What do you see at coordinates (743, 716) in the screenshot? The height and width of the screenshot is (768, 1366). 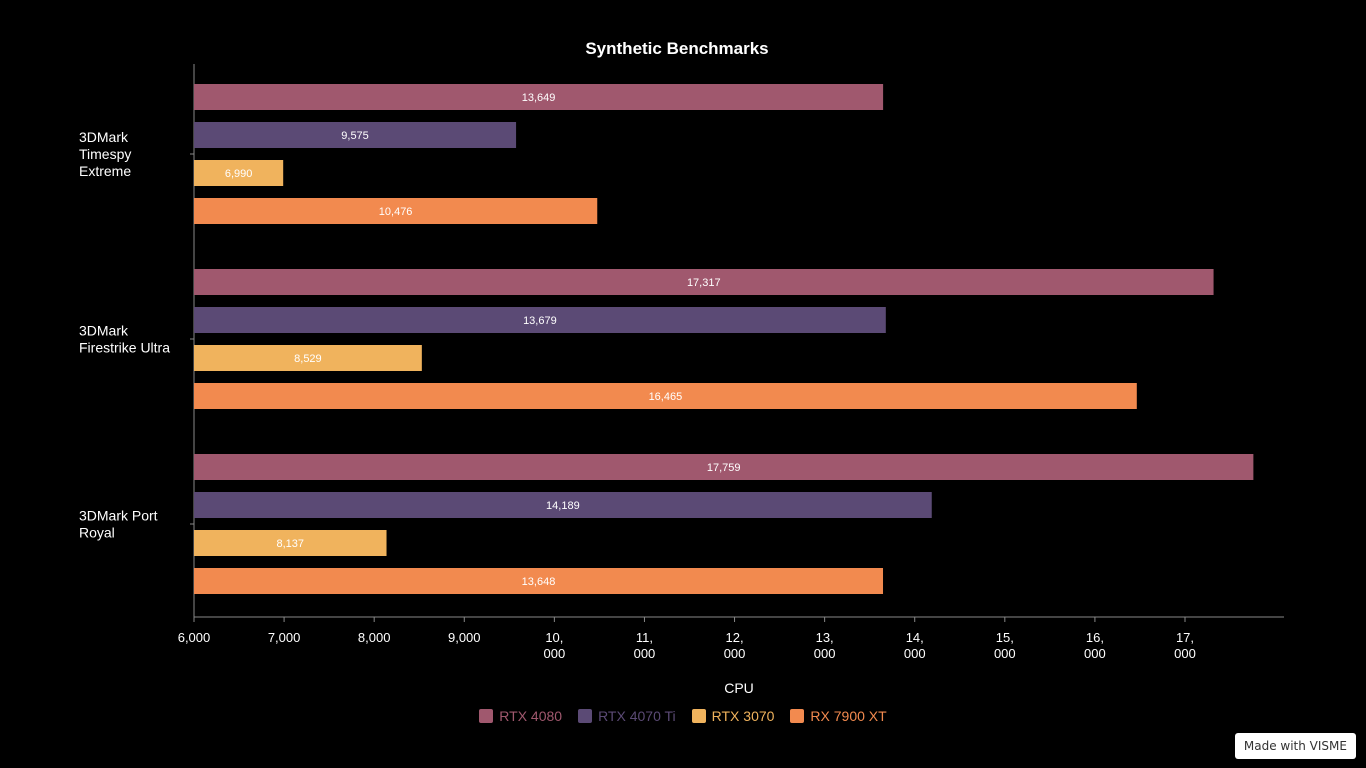 I see `legend-label: RTX 3070` at bounding box center [743, 716].